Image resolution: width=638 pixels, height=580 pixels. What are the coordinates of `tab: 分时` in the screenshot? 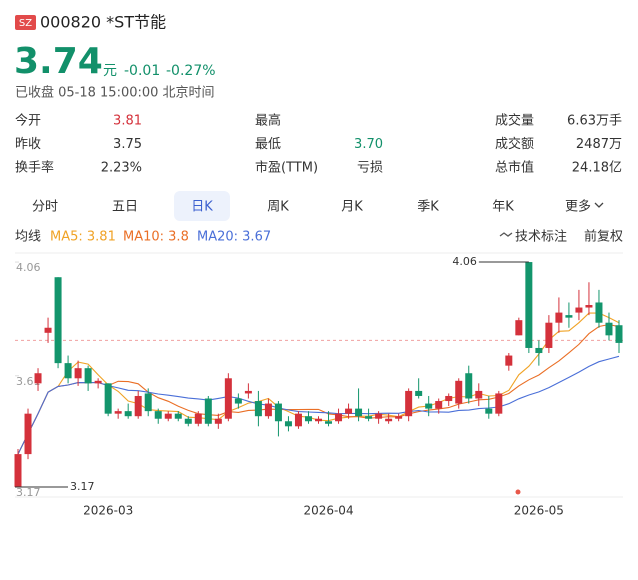 It's located at (45, 207).